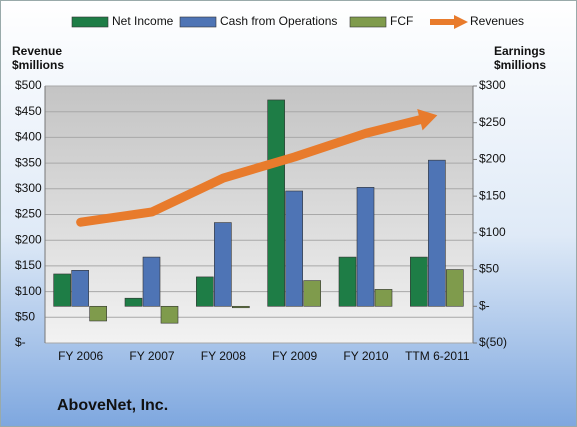 This screenshot has height=427, width=577. Describe the element at coordinates (112, 405) in the screenshot. I see `chart-title: AboveNet, Inc.` at that location.